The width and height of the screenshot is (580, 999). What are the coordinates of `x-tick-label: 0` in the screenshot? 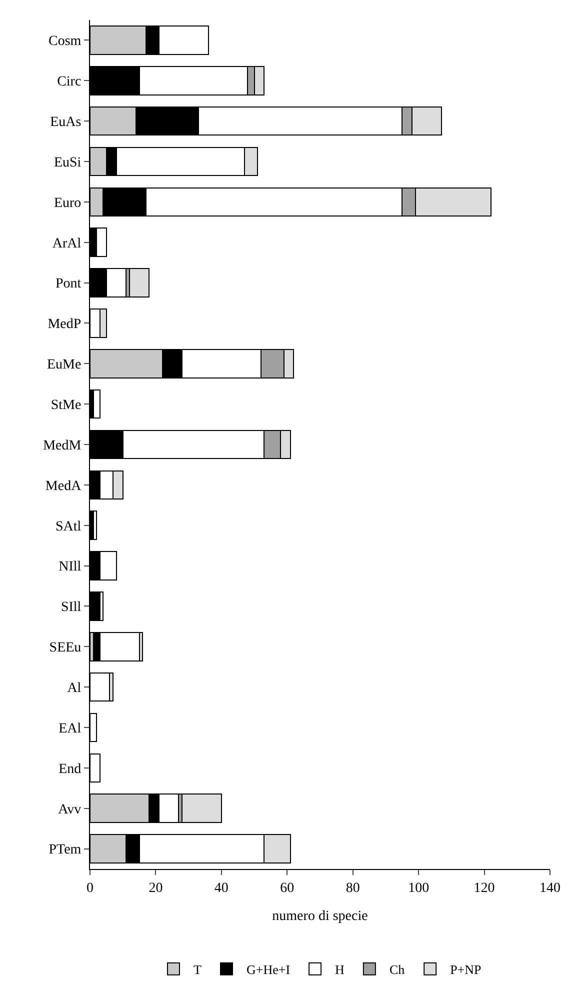 It's located at (90, 888).